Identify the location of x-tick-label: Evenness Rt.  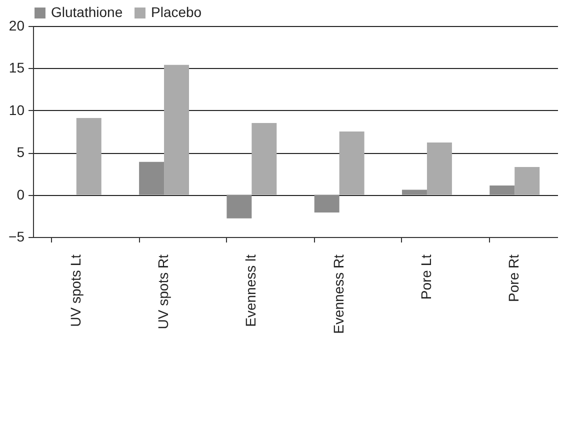
(338, 294).